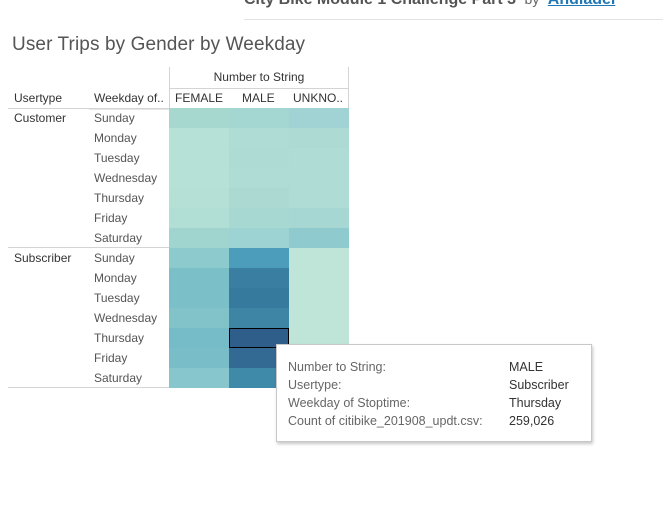 The image size is (663, 511). I want to click on weekday-label-customer-saturday: Saturday, so click(118, 238).